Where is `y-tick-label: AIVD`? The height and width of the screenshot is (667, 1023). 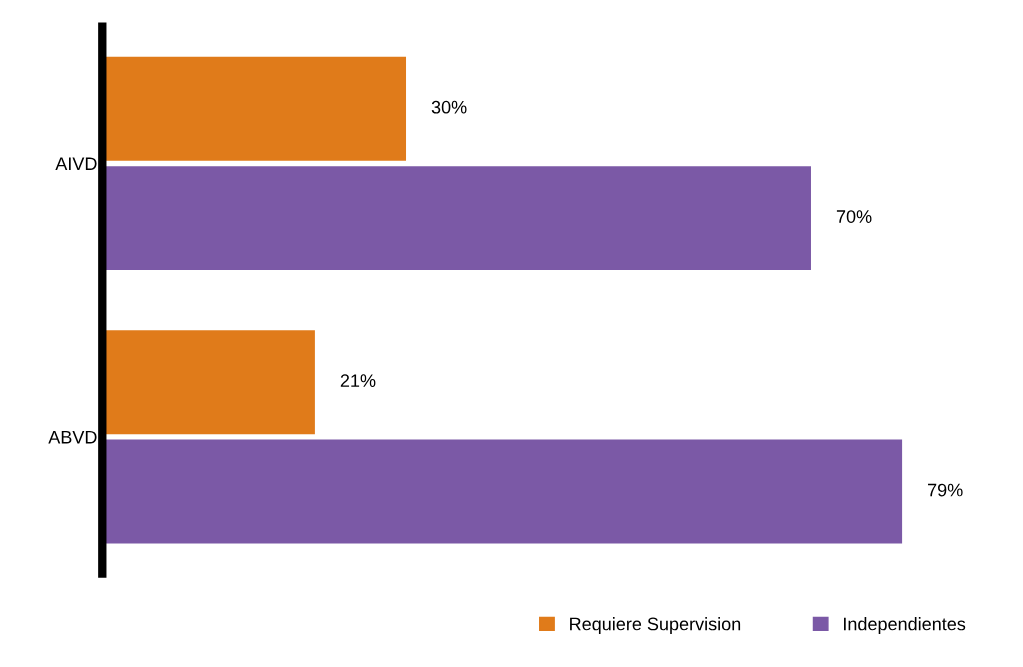
y-tick-label: AIVD is located at coordinates (76, 163).